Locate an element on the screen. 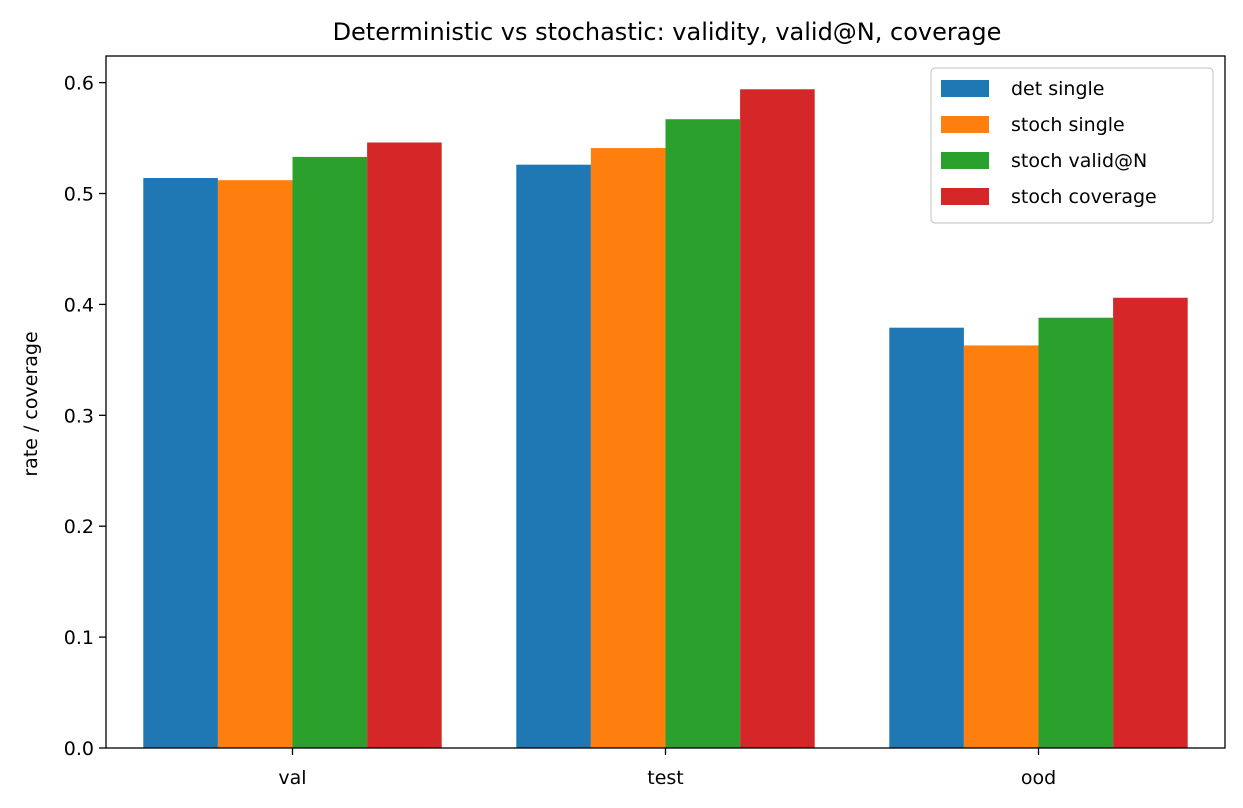  bar-ood-stoch-valid-n is located at coordinates (1076, 532).